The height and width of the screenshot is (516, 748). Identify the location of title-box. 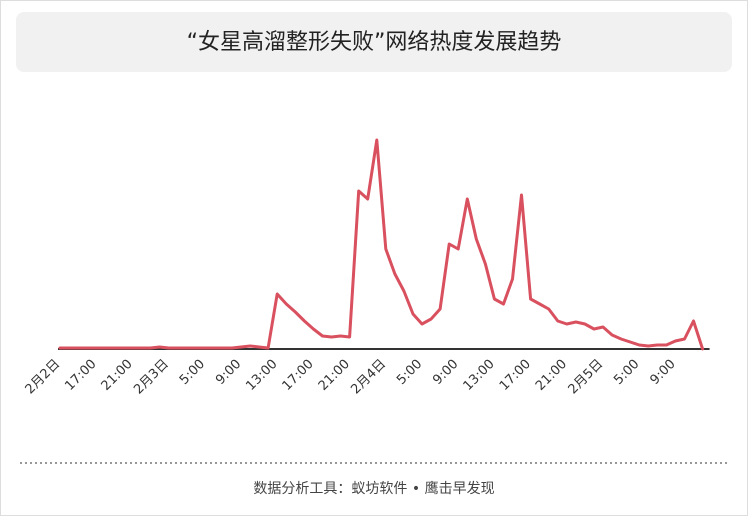
(374, 42).